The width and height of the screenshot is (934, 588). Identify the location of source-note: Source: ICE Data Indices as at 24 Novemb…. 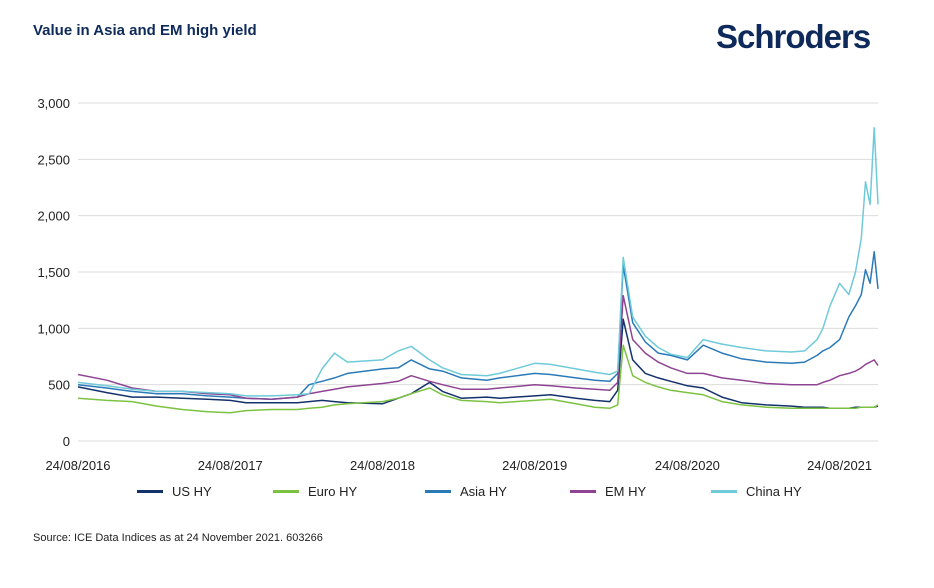
(178, 538).